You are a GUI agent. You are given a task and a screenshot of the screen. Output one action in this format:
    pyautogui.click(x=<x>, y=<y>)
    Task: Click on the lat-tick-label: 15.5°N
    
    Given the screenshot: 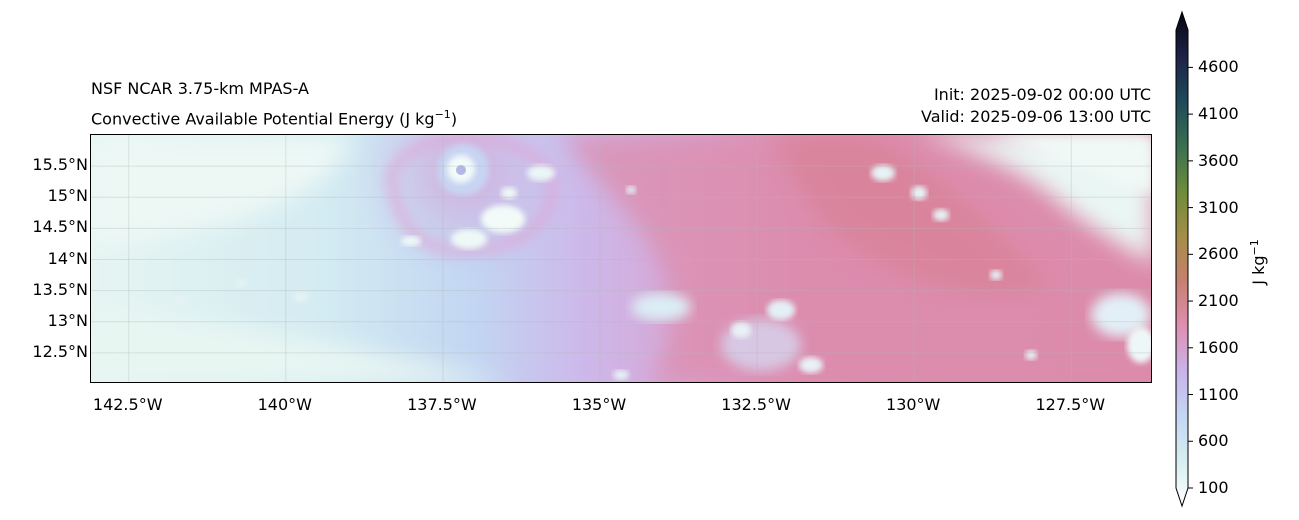 What is the action you would take?
    pyautogui.click(x=60, y=165)
    